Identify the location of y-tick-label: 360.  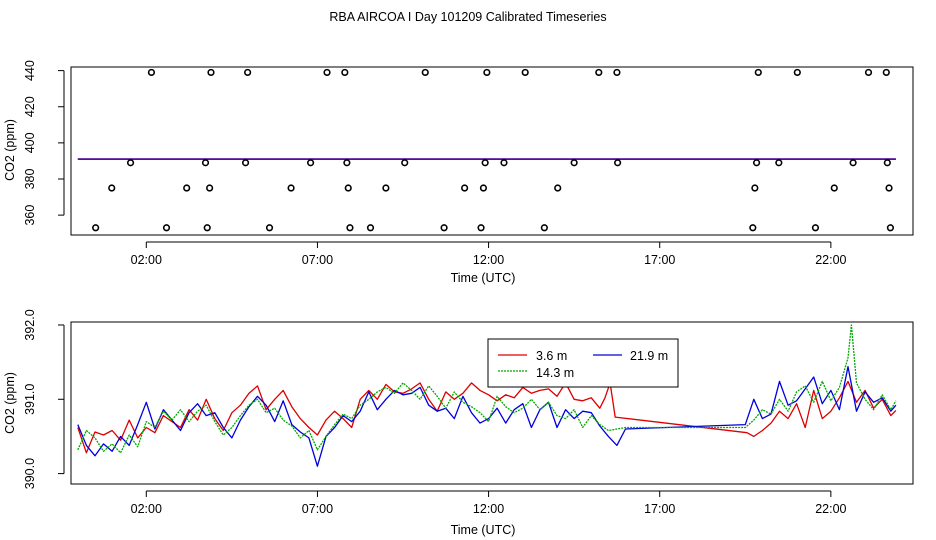
(30, 215).